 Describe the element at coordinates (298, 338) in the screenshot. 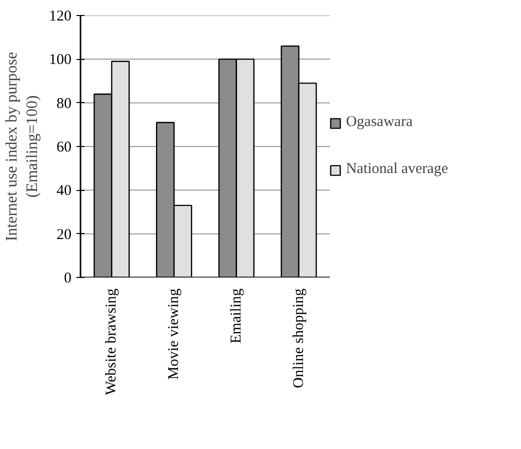

I see `x-tick-label: Online shopping` at that location.